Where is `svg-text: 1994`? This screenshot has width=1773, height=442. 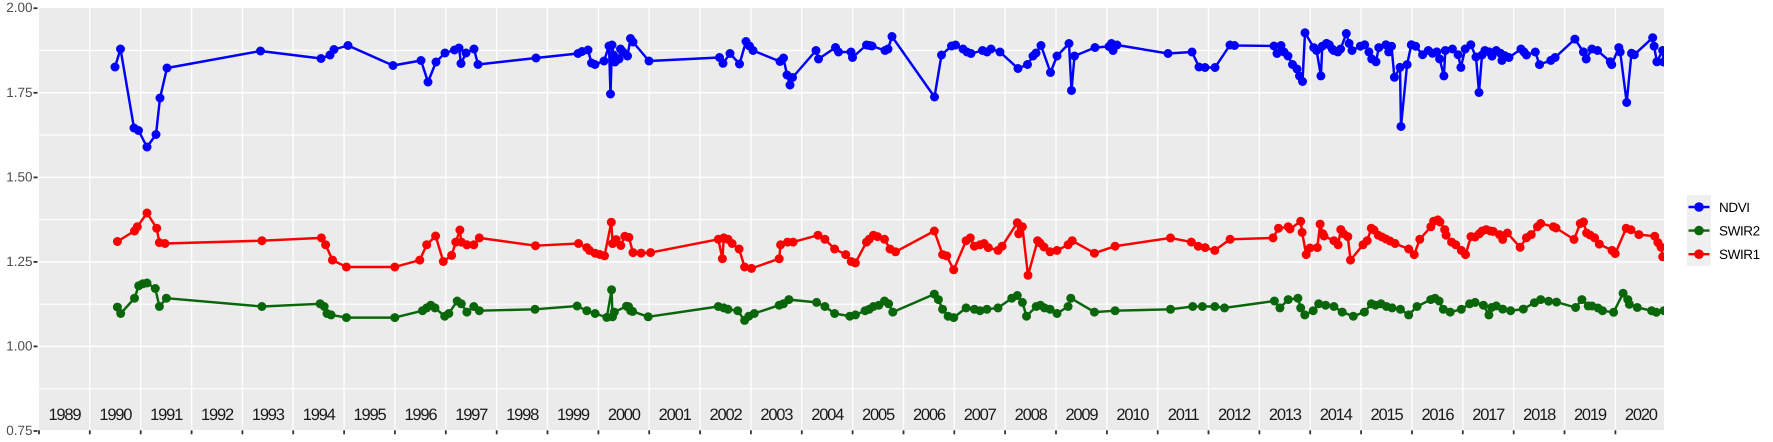 svg-text: 1994 is located at coordinates (319, 415).